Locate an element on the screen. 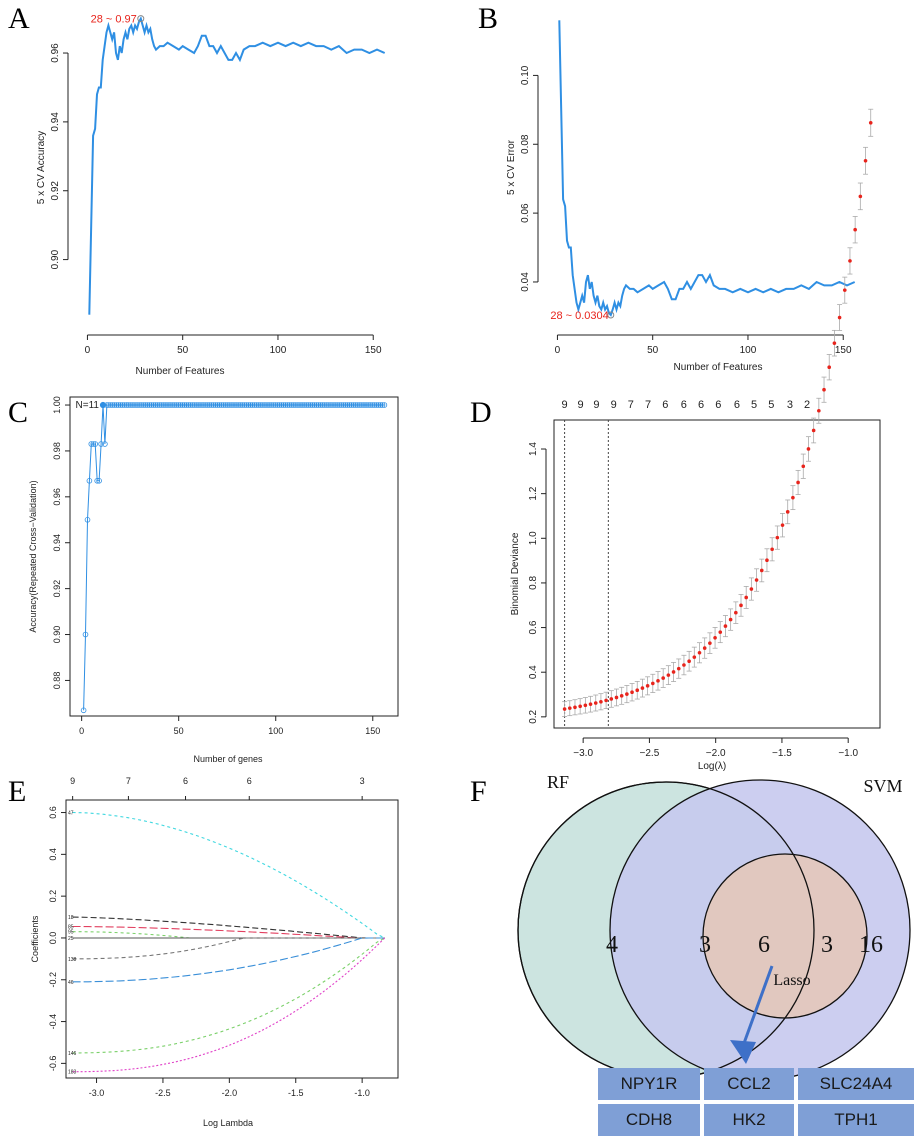  panel-letter-e: E is located at coordinates (17, 791).